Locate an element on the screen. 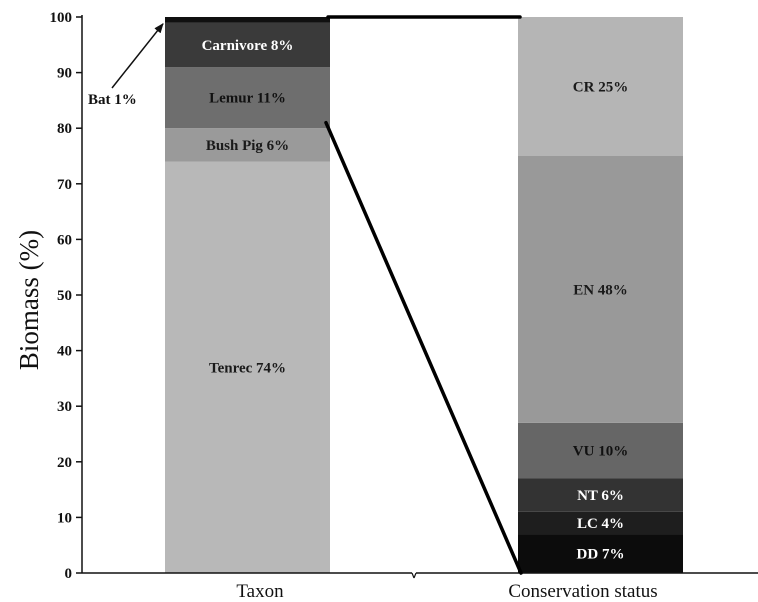 This screenshot has width=758, height=602. segment-label-cr-25: CR 25% is located at coordinates (600, 88).